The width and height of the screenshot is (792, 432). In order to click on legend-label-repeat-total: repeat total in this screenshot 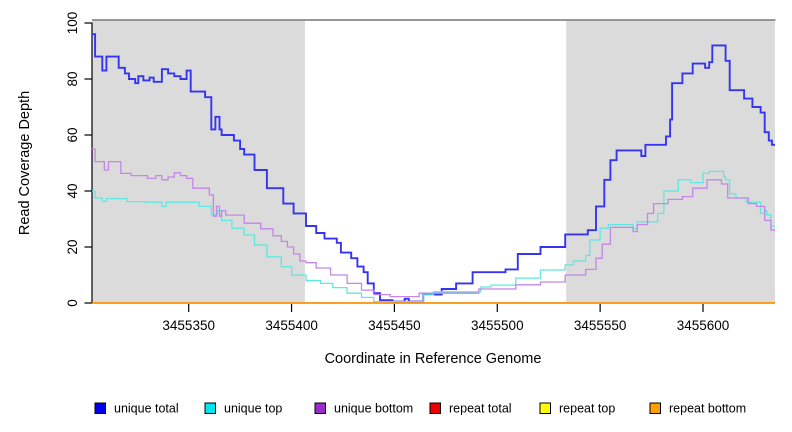, I will do `click(480, 409)`.